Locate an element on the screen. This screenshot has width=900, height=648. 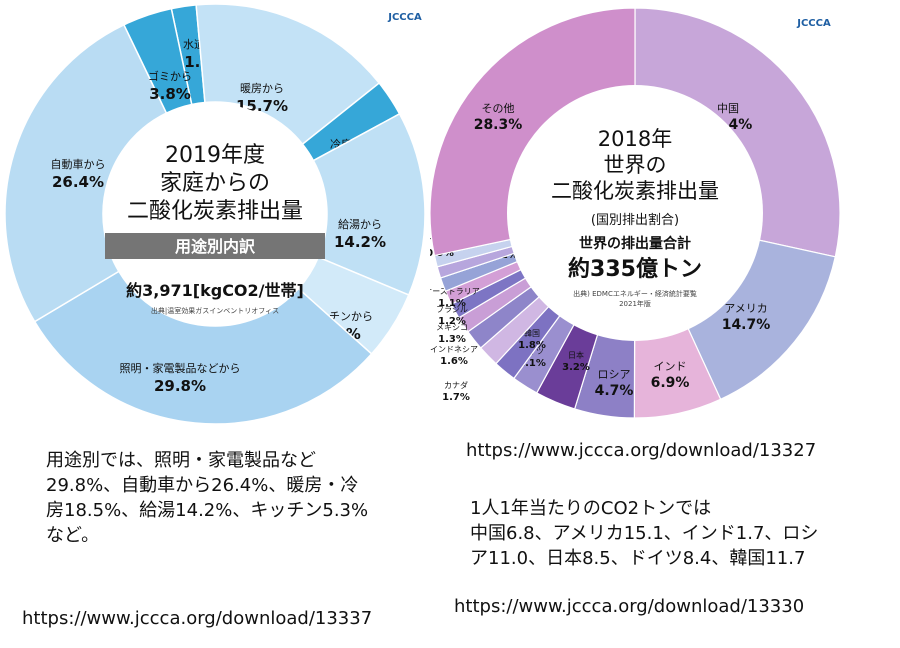
household-slice-name: 照明・家電製品などから is located at coordinates (180, 368).